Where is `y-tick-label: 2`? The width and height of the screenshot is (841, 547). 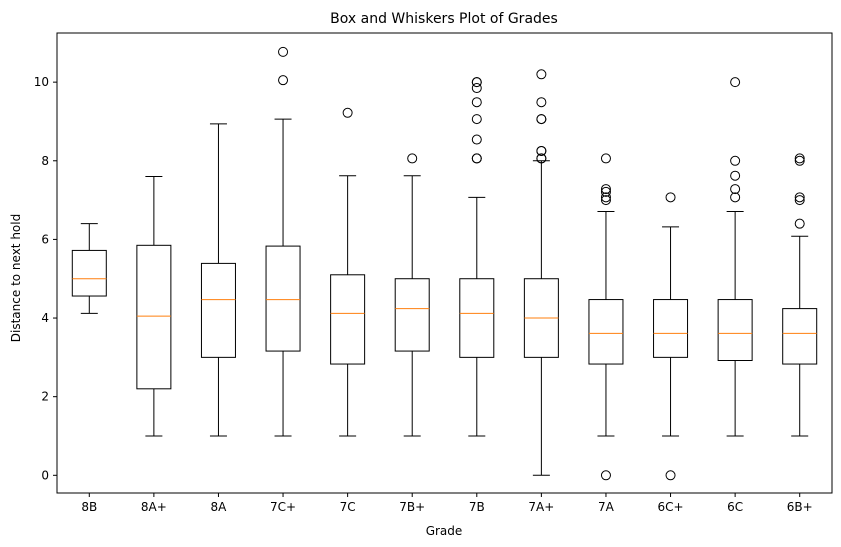 y-tick-label: 2 is located at coordinates (45, 397).